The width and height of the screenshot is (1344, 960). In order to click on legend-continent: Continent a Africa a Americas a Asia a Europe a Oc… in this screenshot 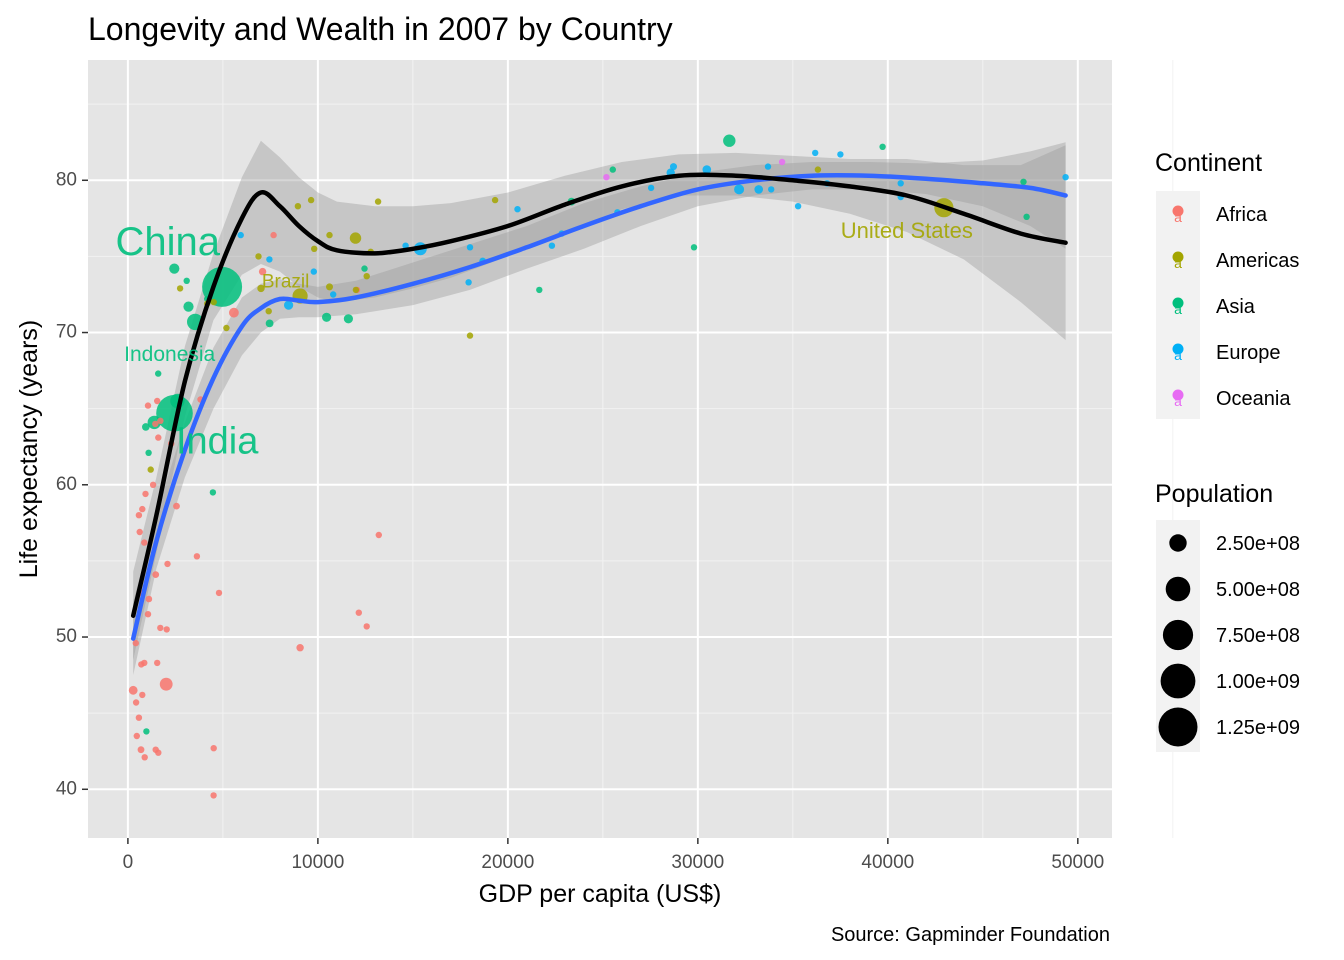, I will do `click(1227, 284)`.